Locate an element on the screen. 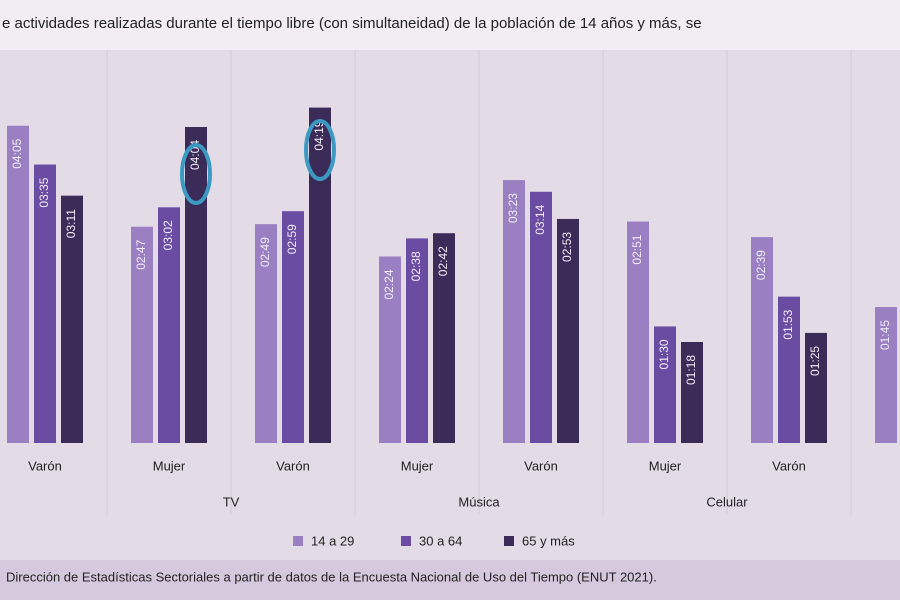 The image size is (900, 600). value-label: 02:51 is located at coordinates (637, 249).